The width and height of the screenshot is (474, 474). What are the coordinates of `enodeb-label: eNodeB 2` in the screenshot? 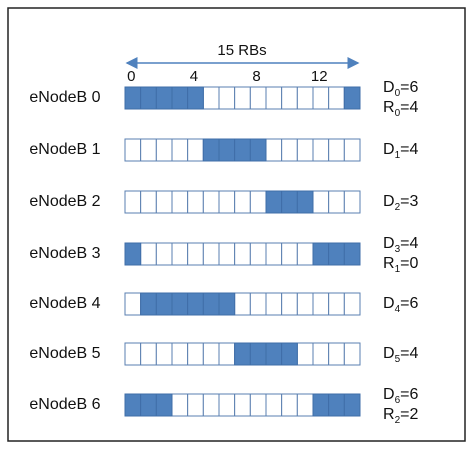 It's located at (64, 201).